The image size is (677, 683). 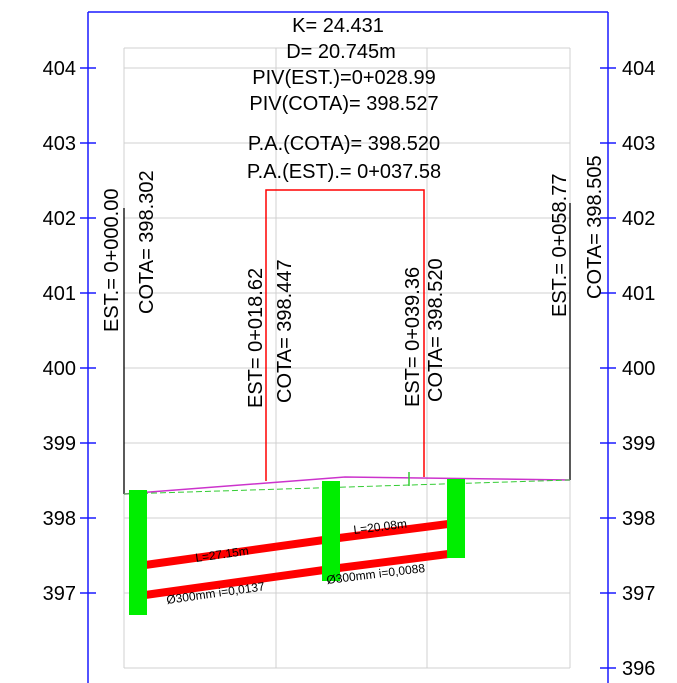 What do you see at coordinates (59, 594) in the screenshot?
I see `left-tick-397: 397` at bounding box center [59, 594].